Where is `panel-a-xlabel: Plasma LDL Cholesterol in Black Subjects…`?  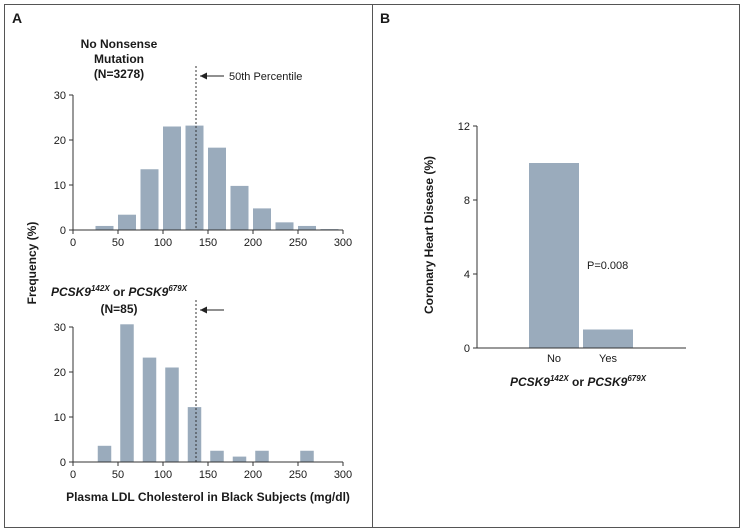
panel-a-xlabel: Plasma LDL Cholesterol in Black Subjects… is located at coordinates (208, 497).